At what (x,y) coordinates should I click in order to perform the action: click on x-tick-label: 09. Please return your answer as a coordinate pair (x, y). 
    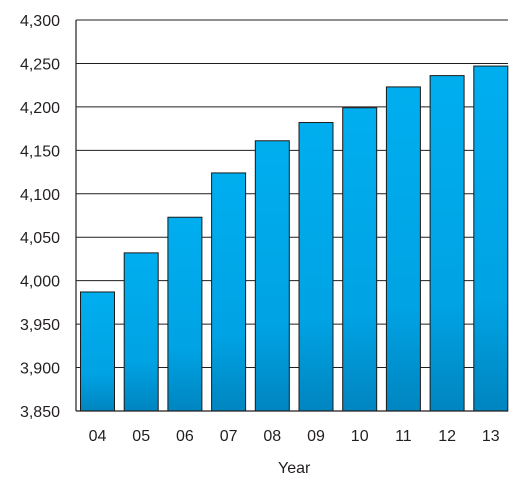
    Looking at the image, I should click on (316, 436).